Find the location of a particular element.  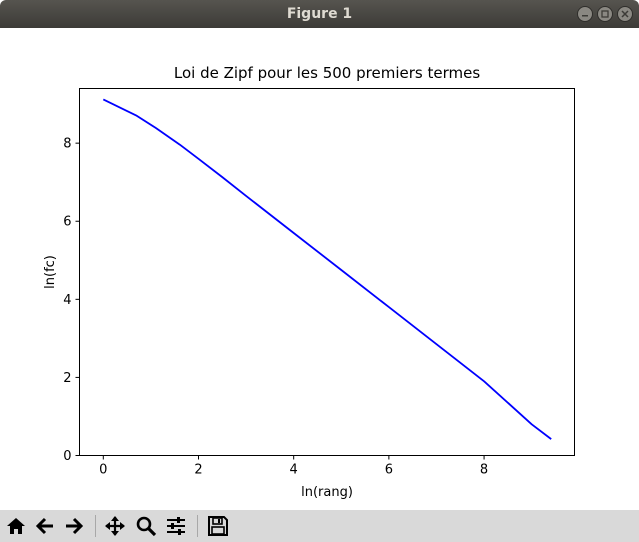

x-axis: 0 2 4 6 8 is located at coordinates (293, 466).